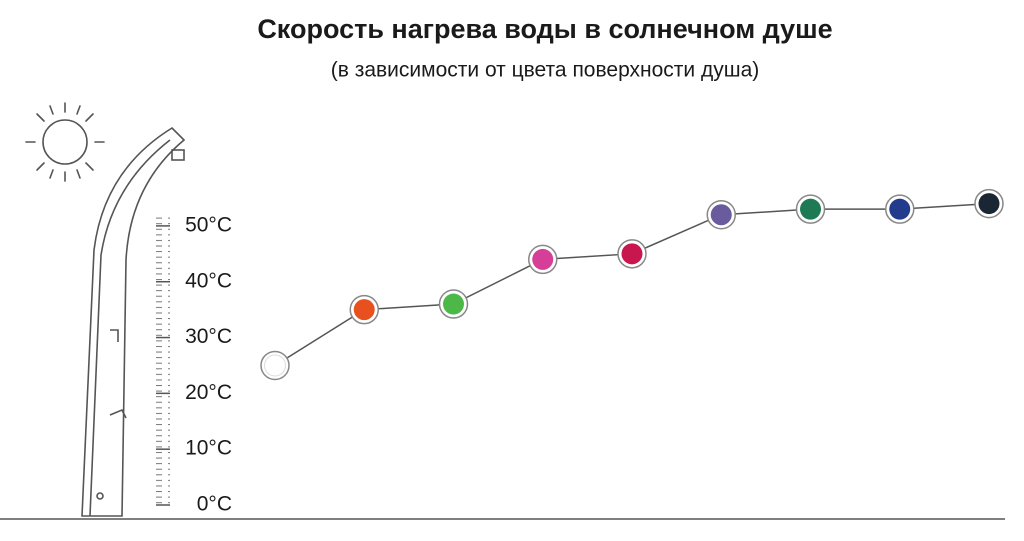 The width and height of the screenshot is (1024, 541). Describe the element at coordinates (65, 142) in the screenshot. I see `sun` at that location.